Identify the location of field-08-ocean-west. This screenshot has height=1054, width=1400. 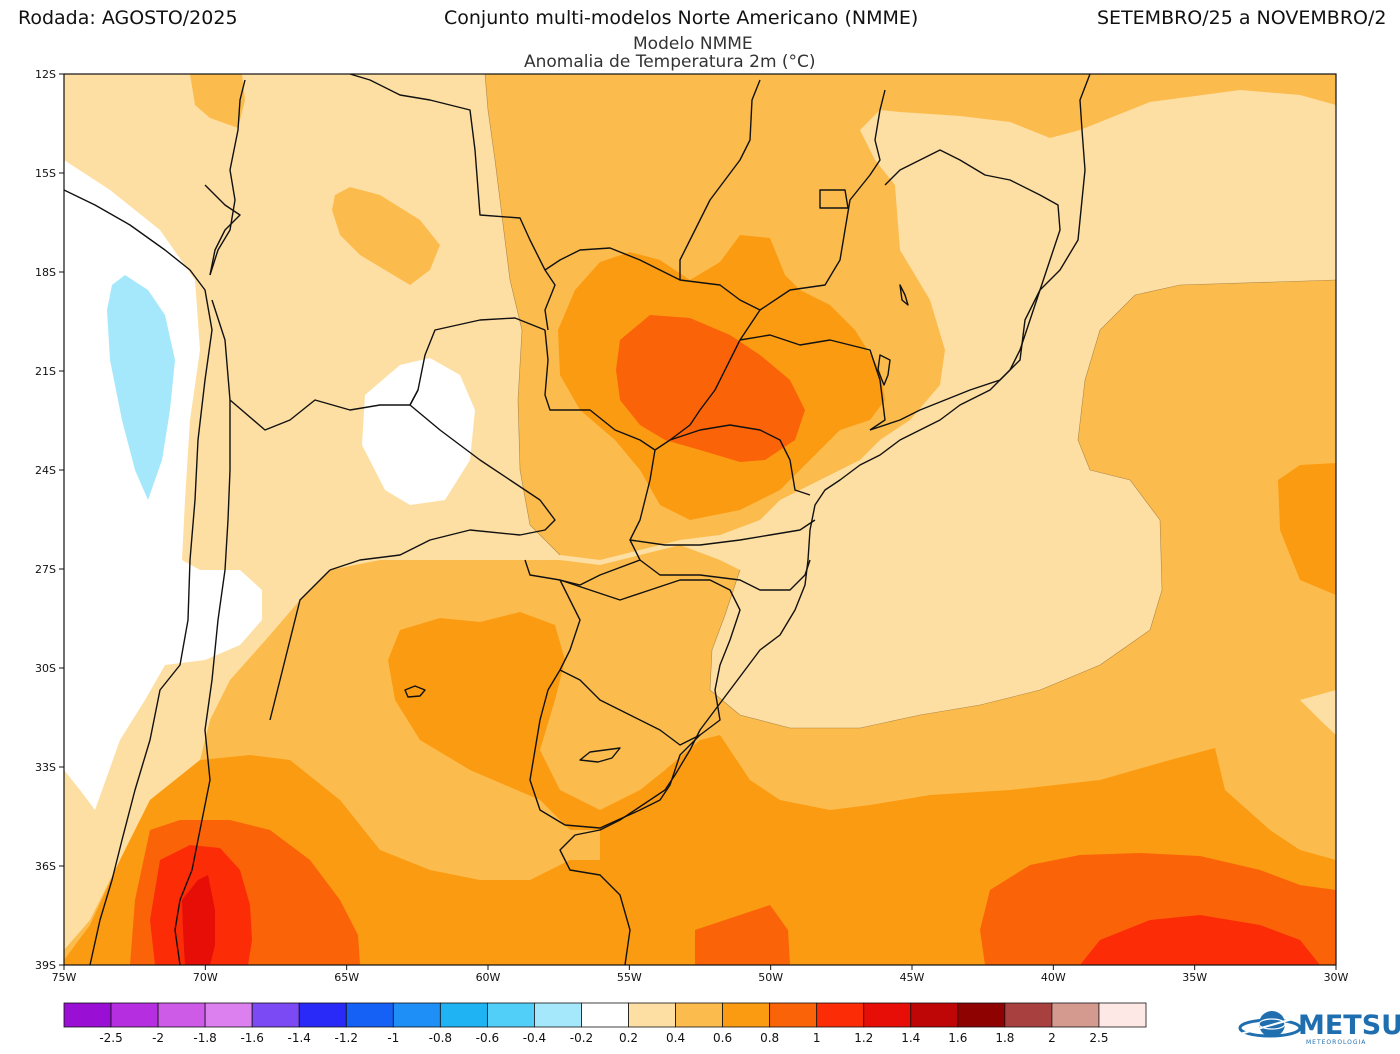
(742, 935).